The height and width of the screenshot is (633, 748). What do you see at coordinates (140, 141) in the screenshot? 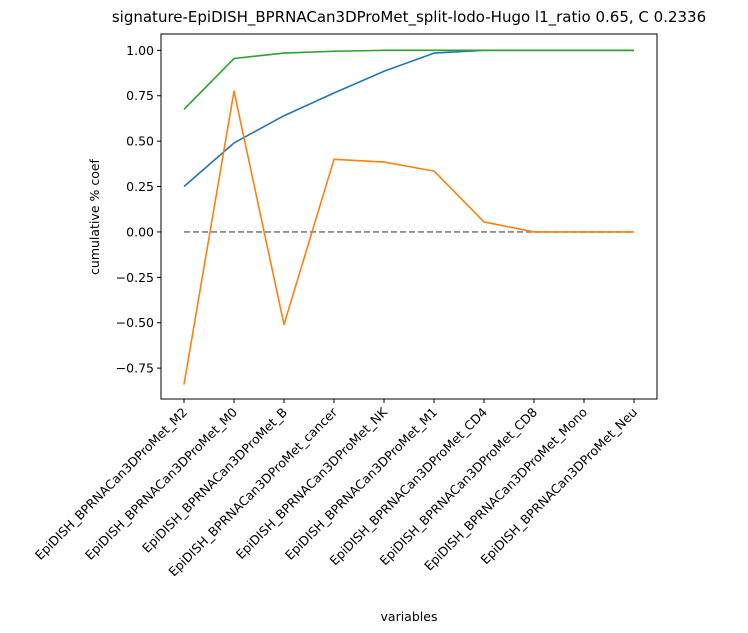
I see `y-tick-label: 0.50` at bounding box center [140, 141].